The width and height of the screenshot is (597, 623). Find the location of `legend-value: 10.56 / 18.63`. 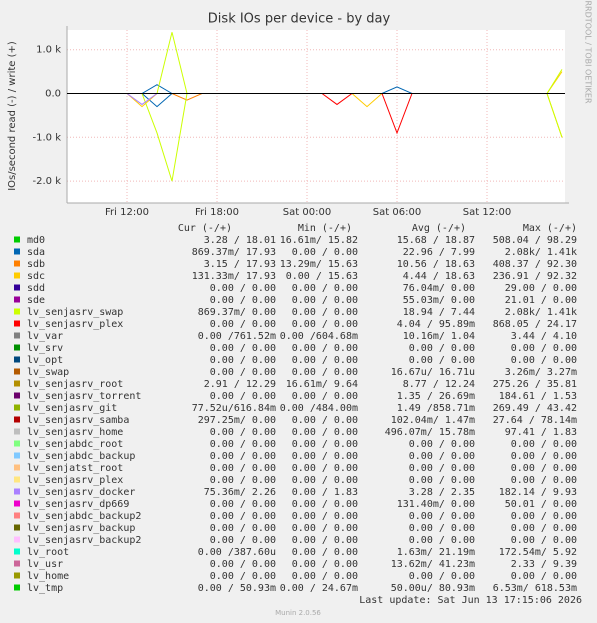

legend-value: 10.56 / 18.63 is located at coordinates (436, 264).